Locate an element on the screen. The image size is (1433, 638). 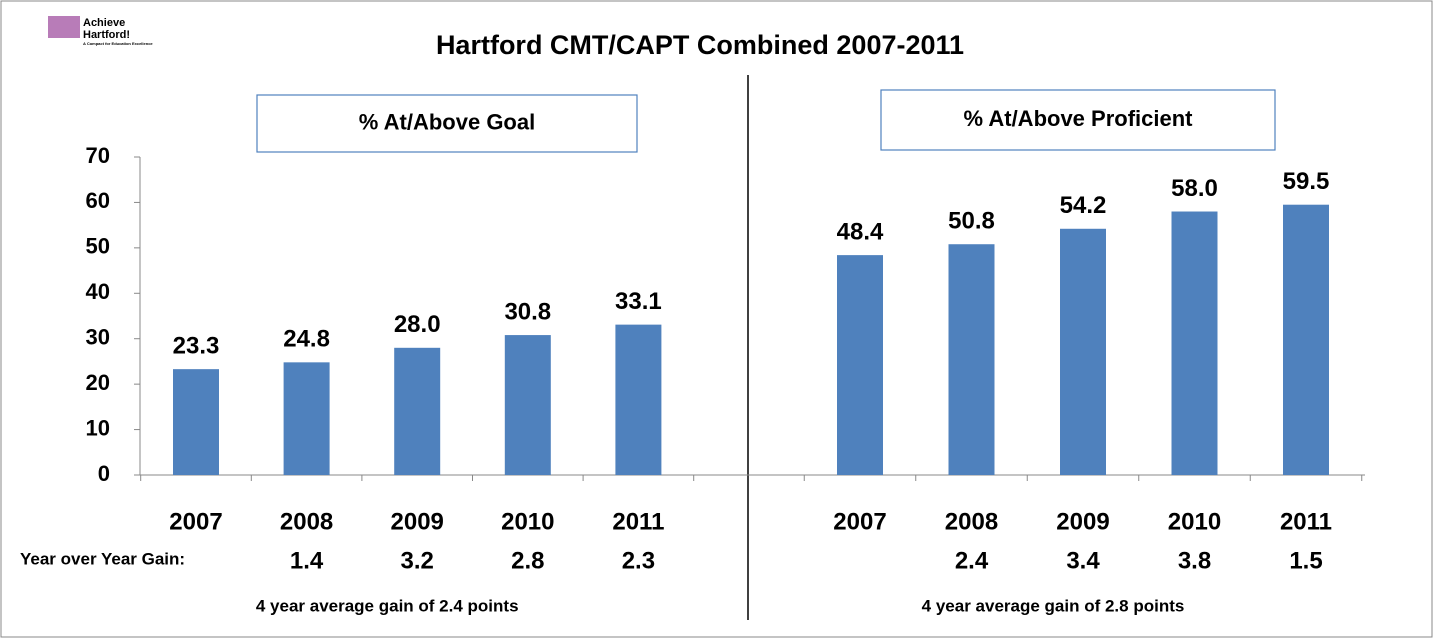
footnote: 4 year average gain of 2.8 points is located at coordinates (1053, 605).